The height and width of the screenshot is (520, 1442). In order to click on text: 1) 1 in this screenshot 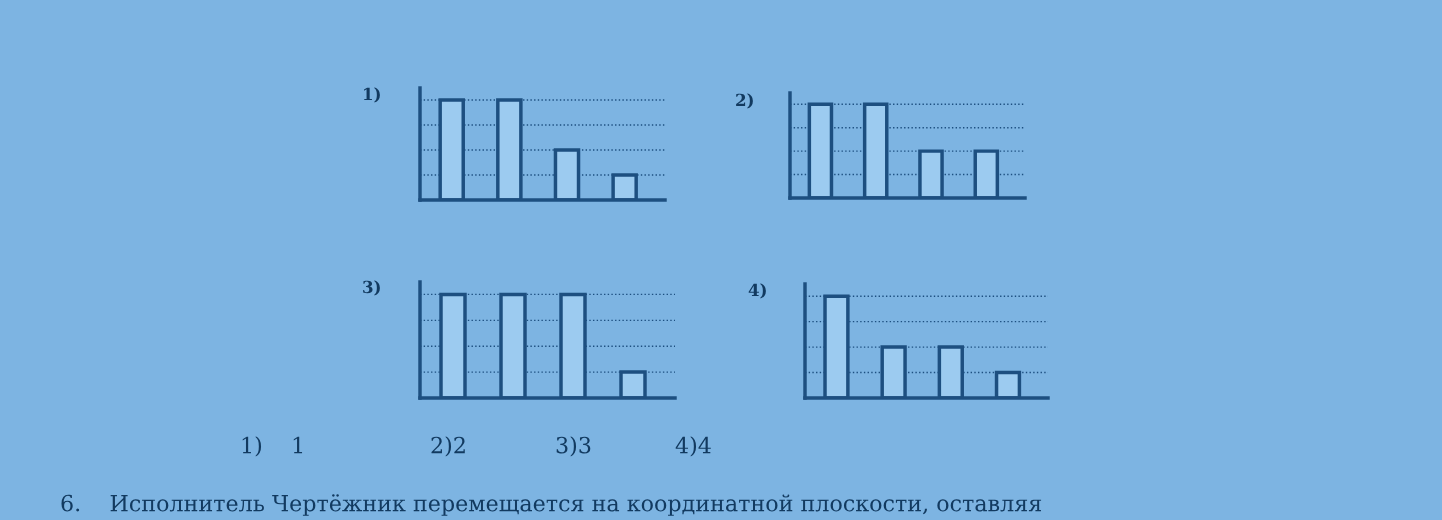, I will do `click(272, 446)`.